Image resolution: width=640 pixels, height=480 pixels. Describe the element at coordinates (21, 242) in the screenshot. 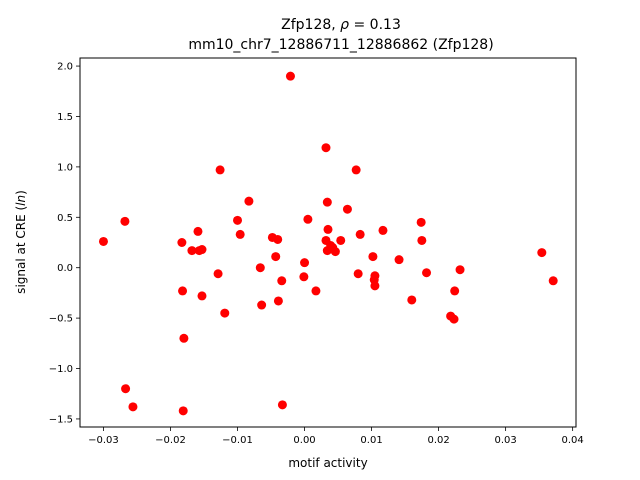

I see `y-axis-label: signal at CRE (ln)` at that location.